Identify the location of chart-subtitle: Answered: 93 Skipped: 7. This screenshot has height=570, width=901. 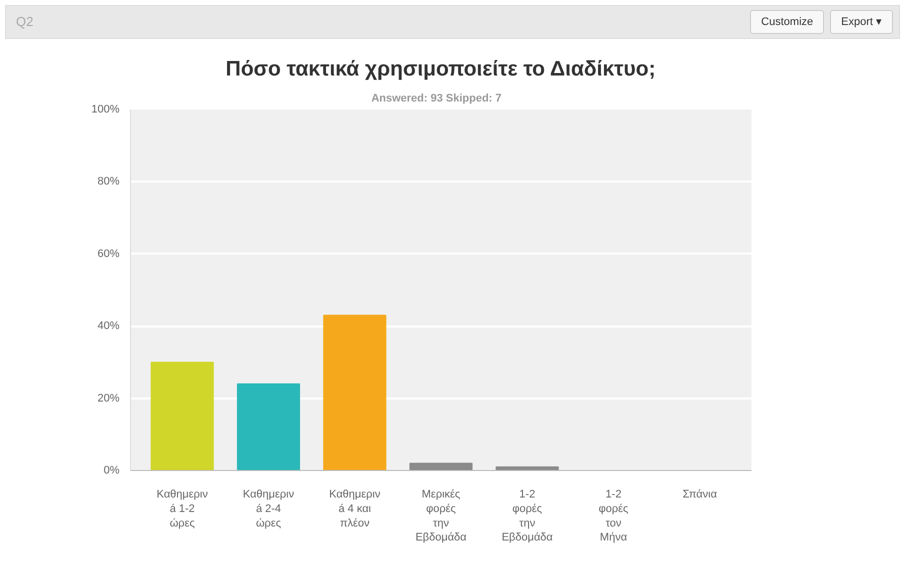
(436, 98).